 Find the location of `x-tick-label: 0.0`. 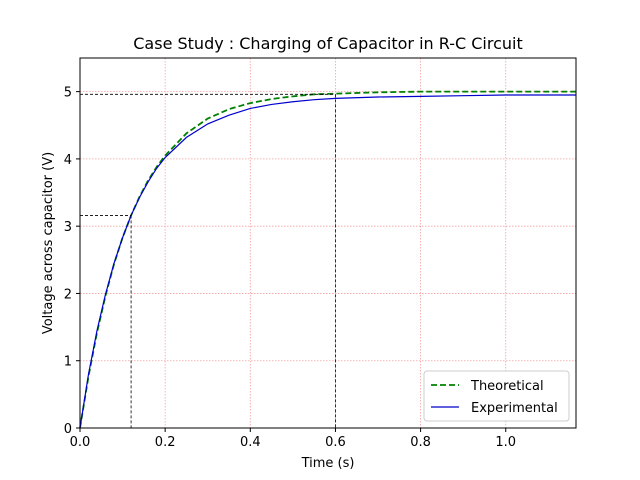

x-tick-label: 0.0 is located at coordinates (80, 442).